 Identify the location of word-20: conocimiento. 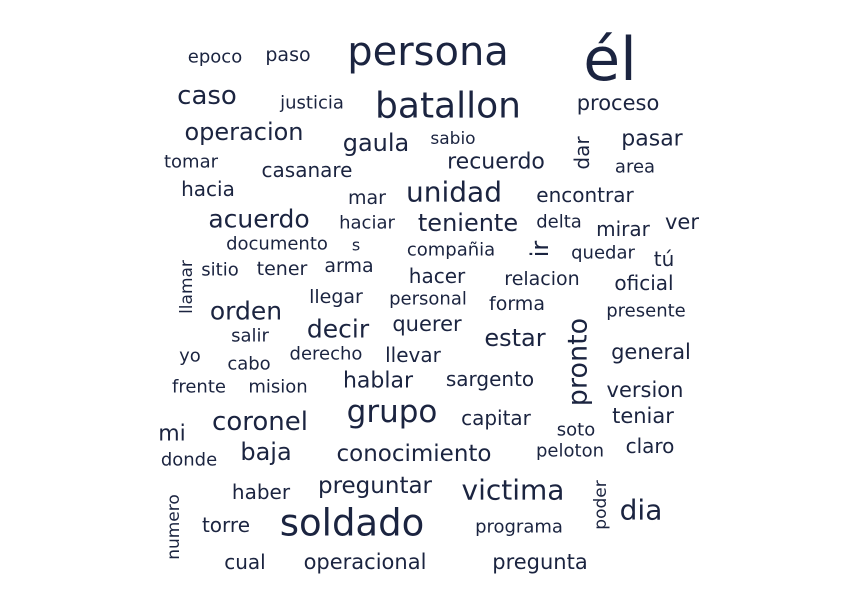
(413, 454).